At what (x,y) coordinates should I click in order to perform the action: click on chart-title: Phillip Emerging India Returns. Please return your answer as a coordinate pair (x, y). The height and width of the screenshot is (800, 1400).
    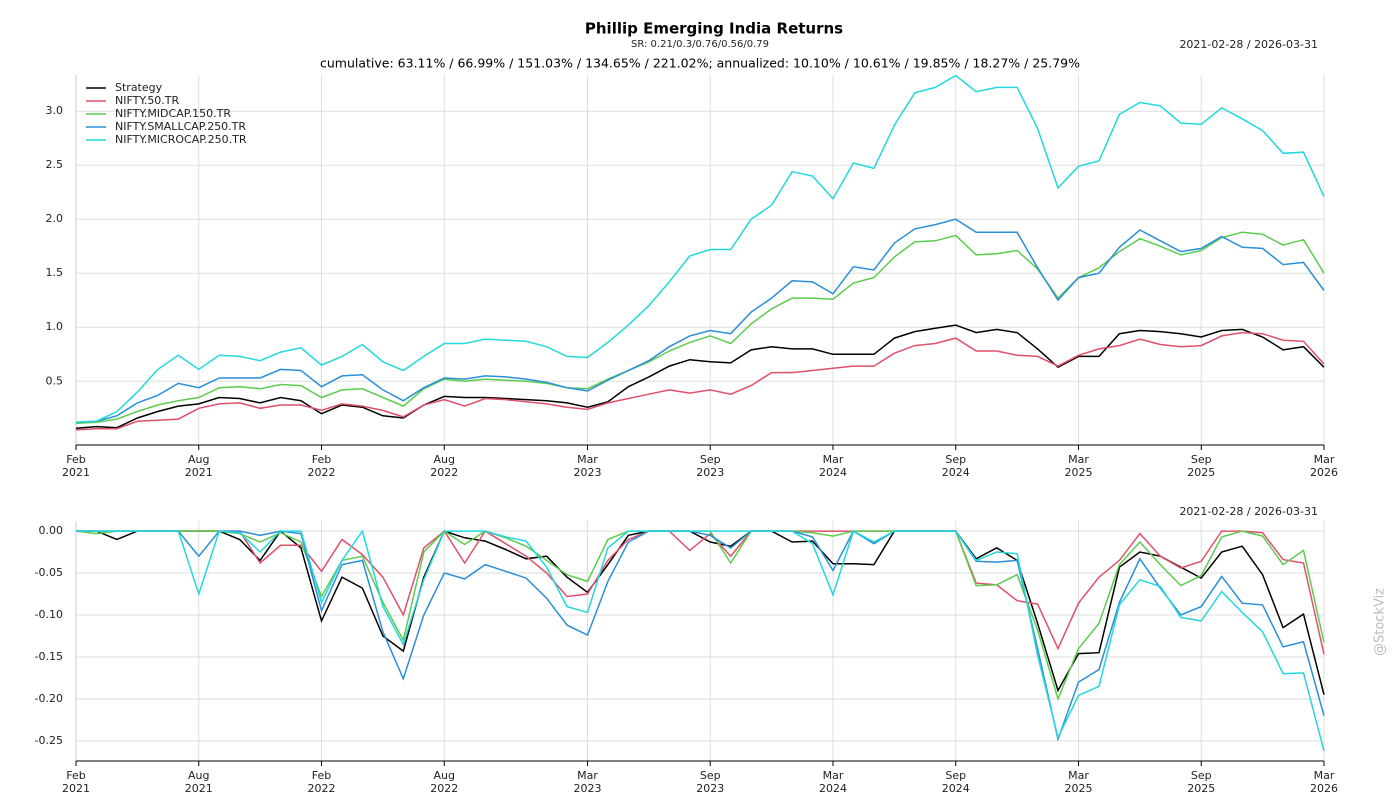
    Looking at the image, I should click on (714, 29).